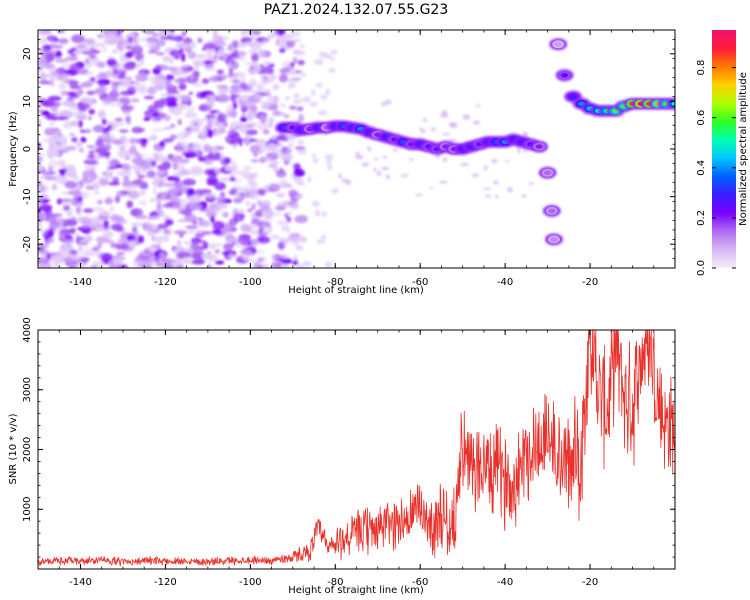 Image resolution: width=750 pixels, height=600 pixels. I want to click on y-tick-label: -20, so click(27, 244).